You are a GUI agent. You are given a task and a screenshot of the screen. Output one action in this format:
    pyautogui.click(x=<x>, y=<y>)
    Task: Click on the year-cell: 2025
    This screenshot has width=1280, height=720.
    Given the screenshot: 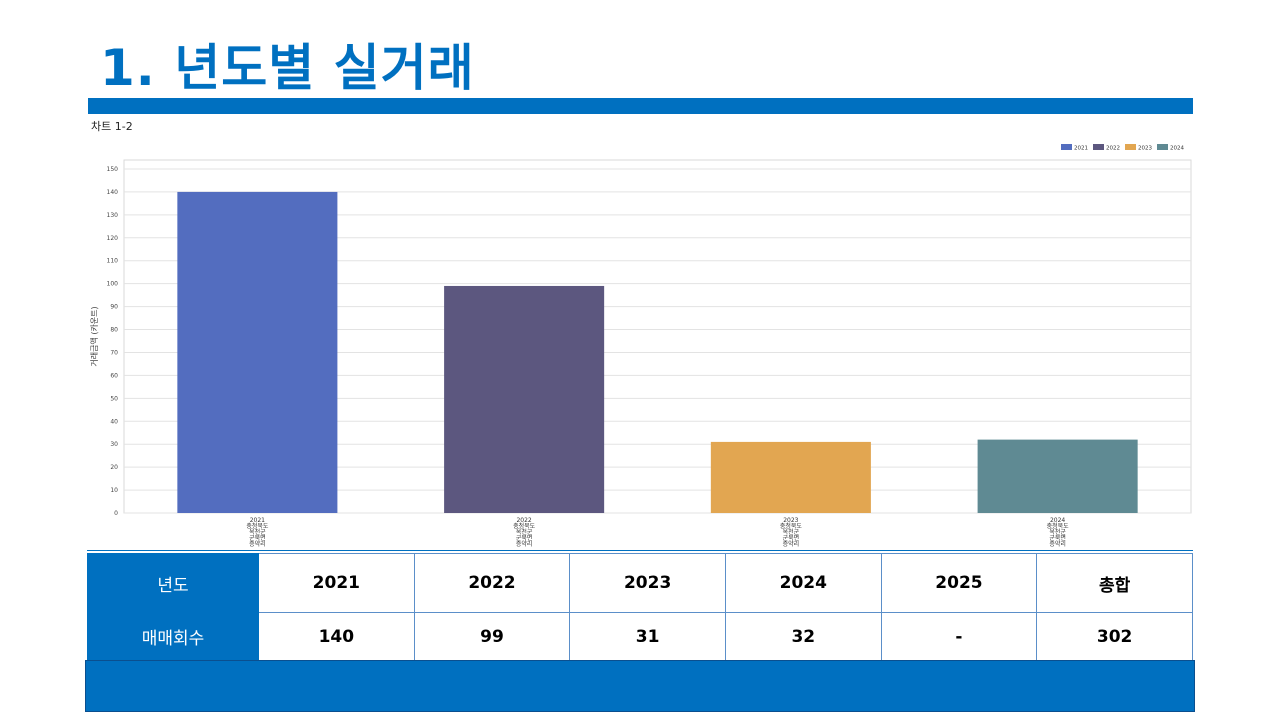 What is the action you would take?
    pyautogui.click(x=959, y=583)
    